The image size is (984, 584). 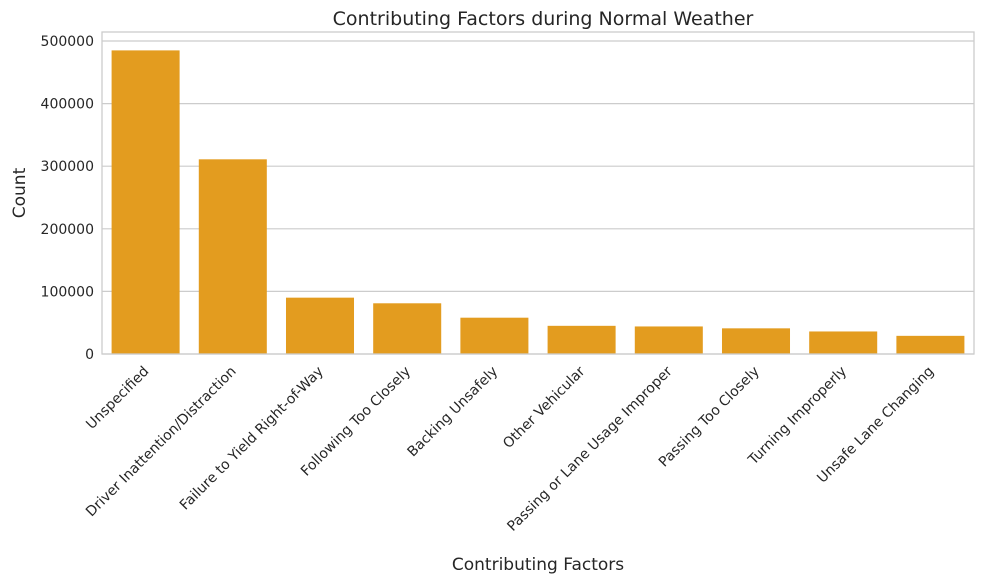 What do you see at coordinates (67, 230) in the screenshot?
I see `y-tick-label: 200000` at bounding box center [67, 230].